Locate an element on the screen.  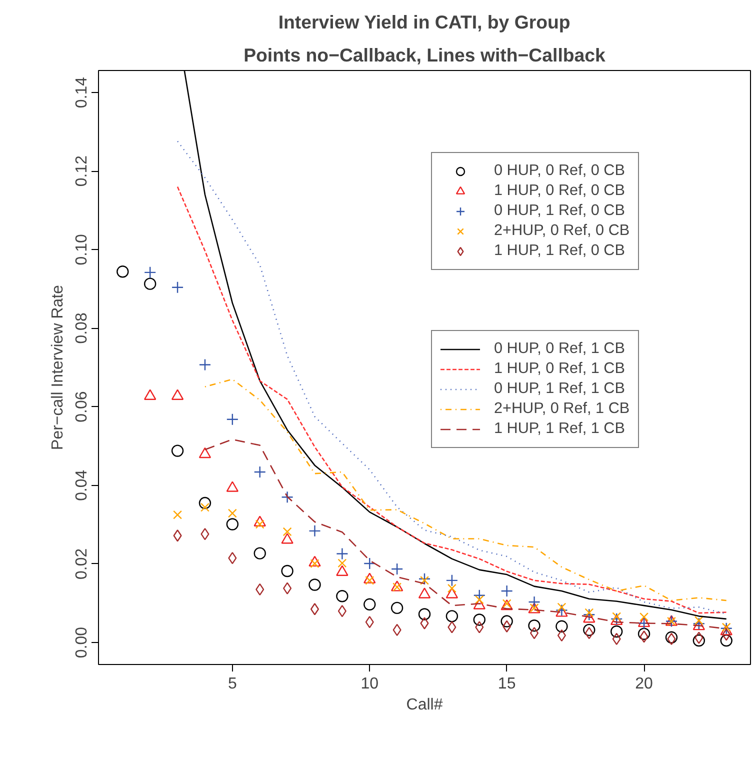
chart-subtitle: Points no−Callback, Lines with−Callback is located at coordinates (425, 55).